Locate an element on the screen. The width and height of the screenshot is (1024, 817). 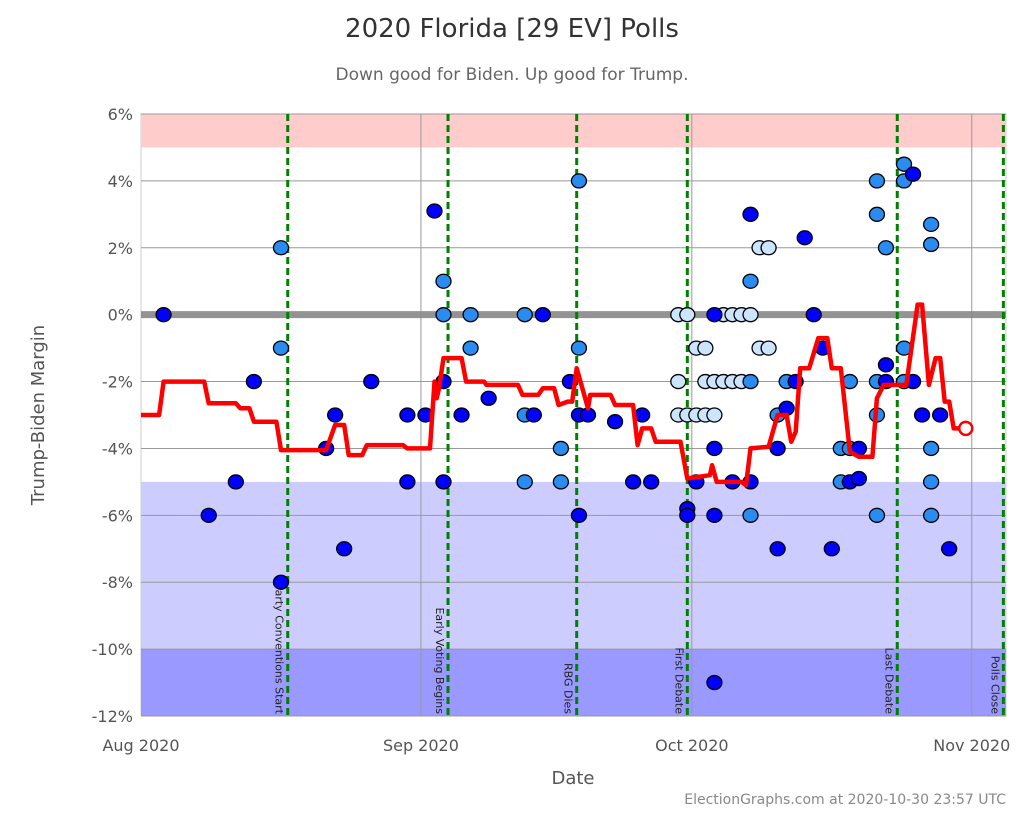
event-label: Party Conventions Start is located at coordinates (279, 648).